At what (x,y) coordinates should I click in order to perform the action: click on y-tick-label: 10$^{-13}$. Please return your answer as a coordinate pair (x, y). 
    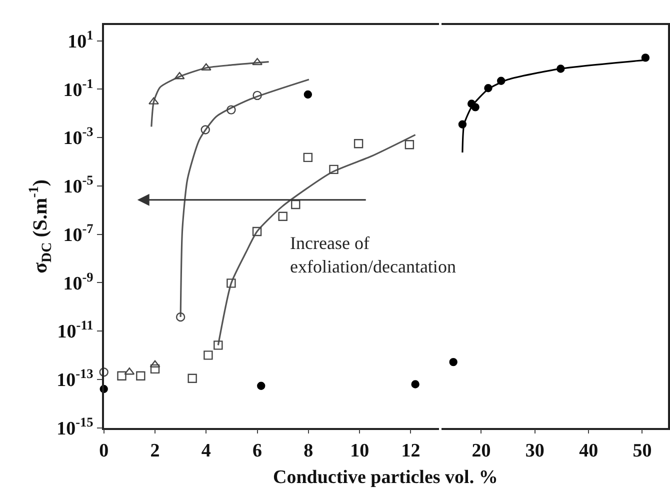
    Looking at the image, I should click on (75, 379).